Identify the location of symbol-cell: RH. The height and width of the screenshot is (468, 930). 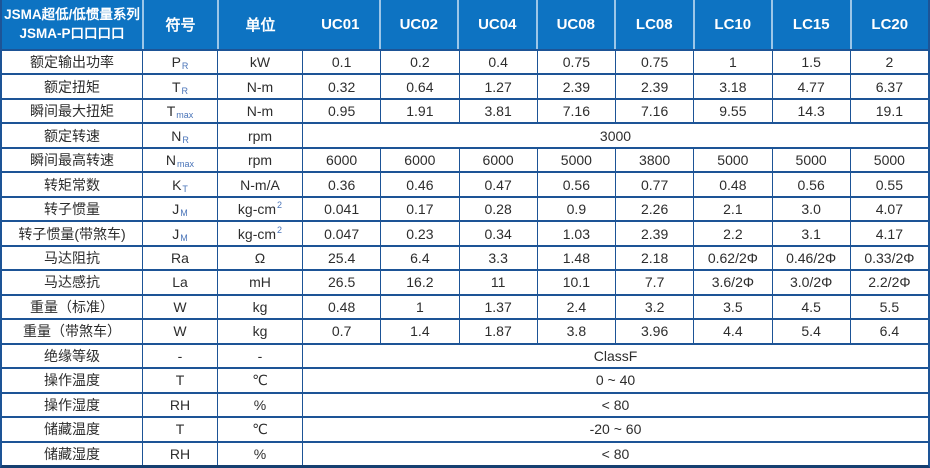
(179, 405).